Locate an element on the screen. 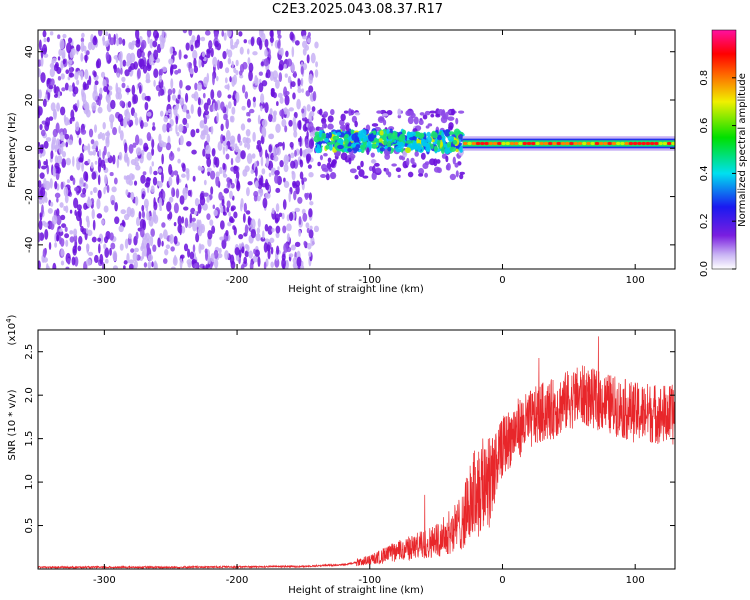 This screenshot has height=600, width=750. x-tick-label: 100 is located at coordinates (635, 580).